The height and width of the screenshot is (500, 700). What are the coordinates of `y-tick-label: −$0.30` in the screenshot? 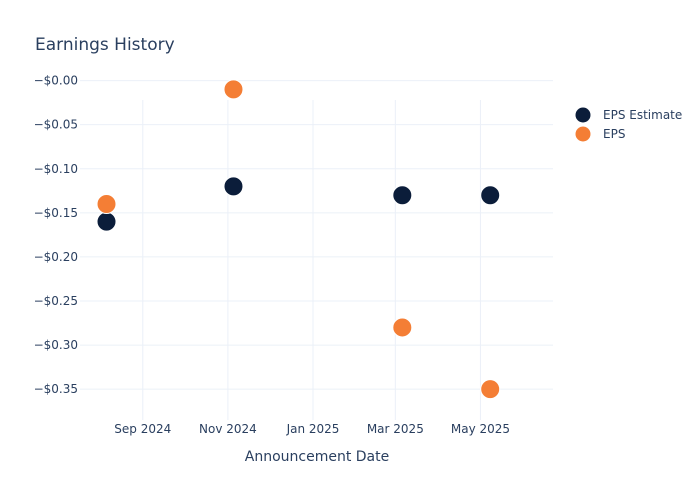 It's located at (56, 345).